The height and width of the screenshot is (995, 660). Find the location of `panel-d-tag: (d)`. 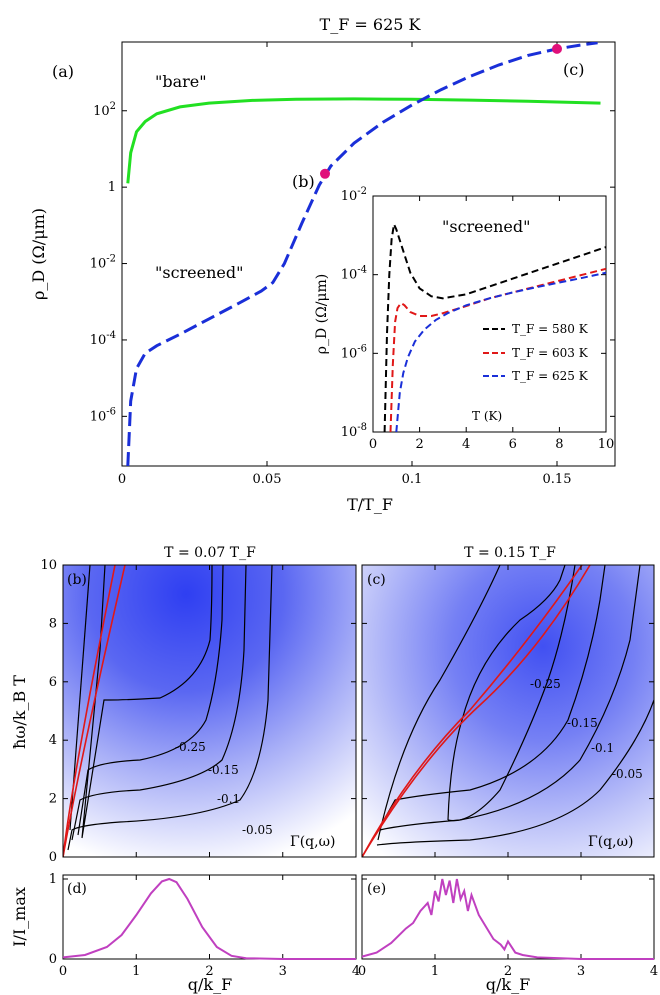

panel-d-tag: (d) is located at coordinates (77, 889).